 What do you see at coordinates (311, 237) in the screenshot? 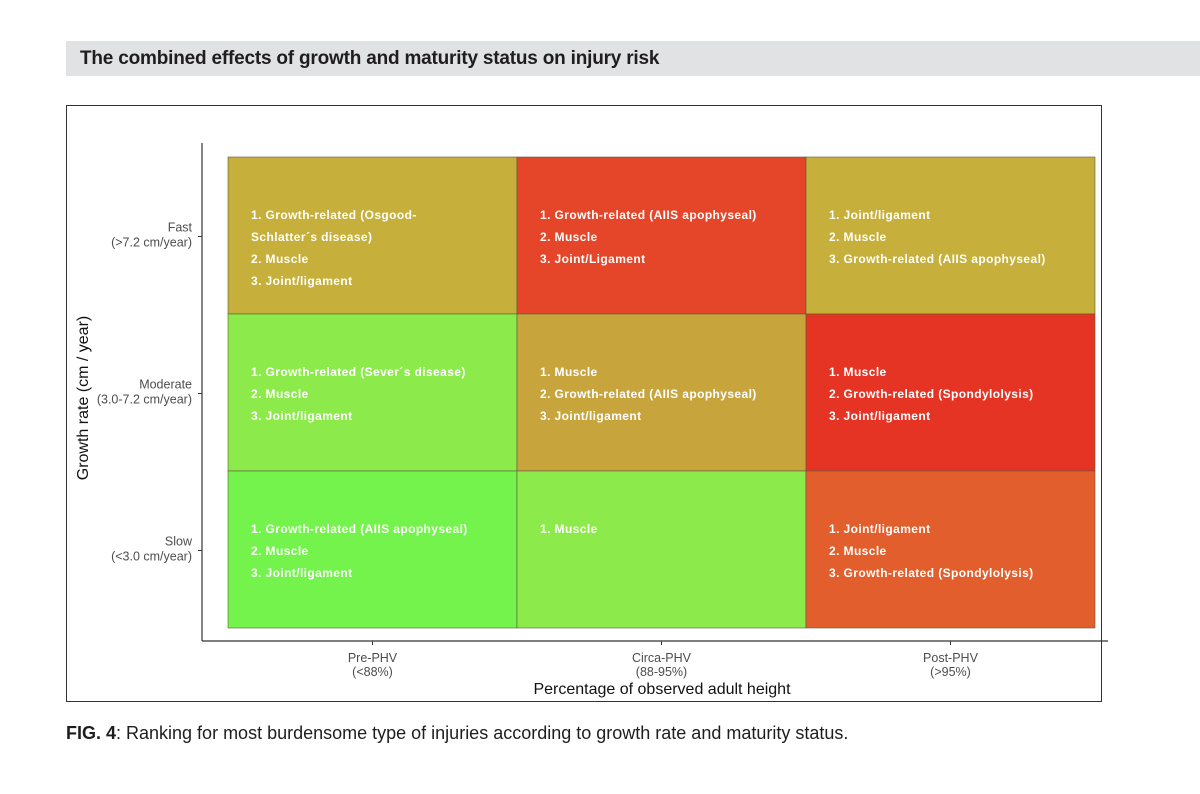
I see `cell-label: Schlatter´s disease)` at bounding box center [311, 237].